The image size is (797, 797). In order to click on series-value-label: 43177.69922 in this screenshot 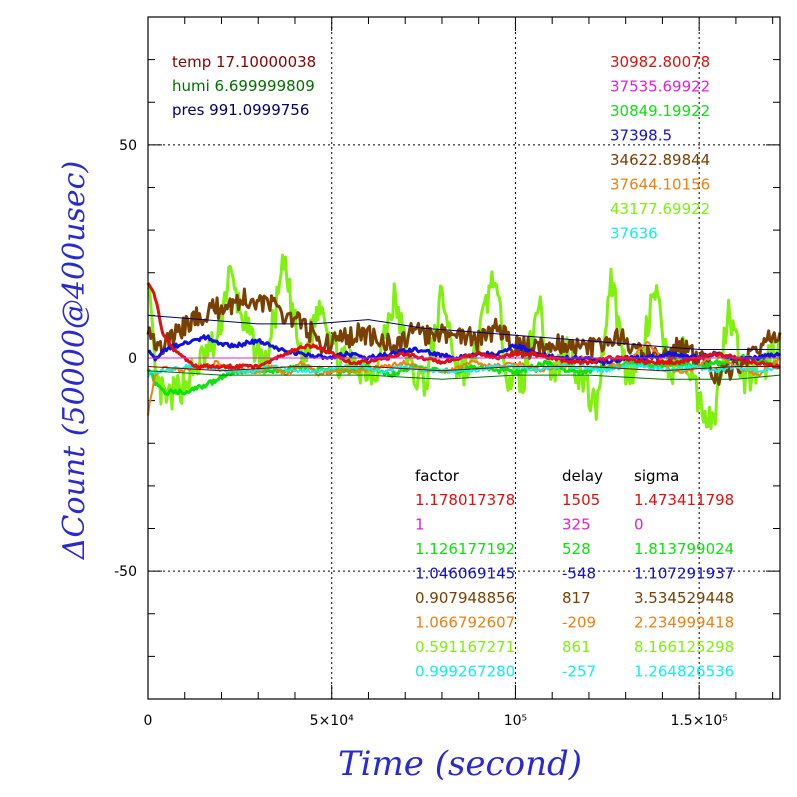, I will do `click(660, 209)`.